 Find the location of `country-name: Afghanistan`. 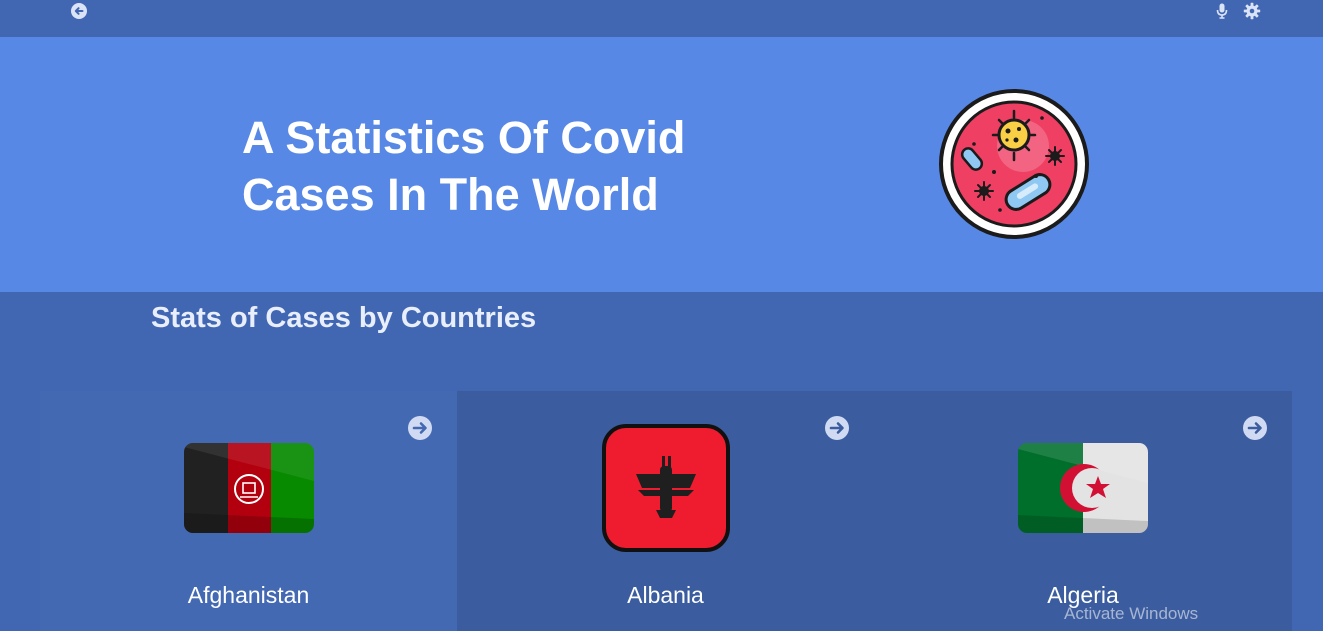

country-name: Afghanistan is located at coordinates (248, 595).